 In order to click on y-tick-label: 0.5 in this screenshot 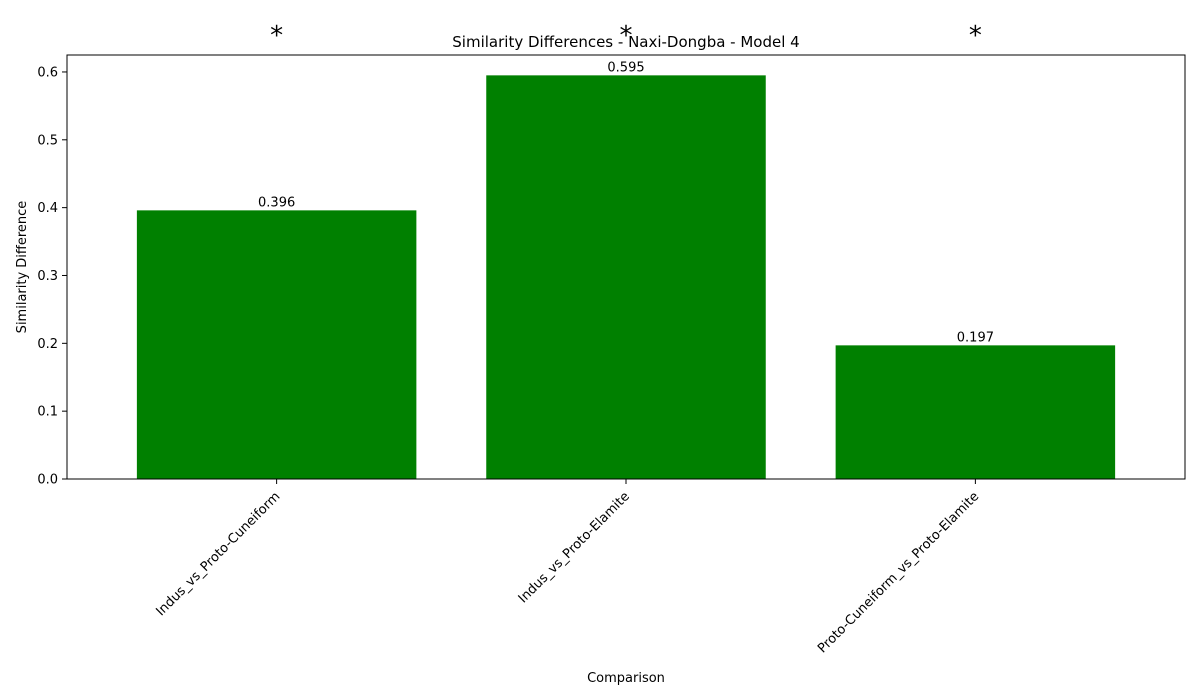, I will do `click(47, 140)`.